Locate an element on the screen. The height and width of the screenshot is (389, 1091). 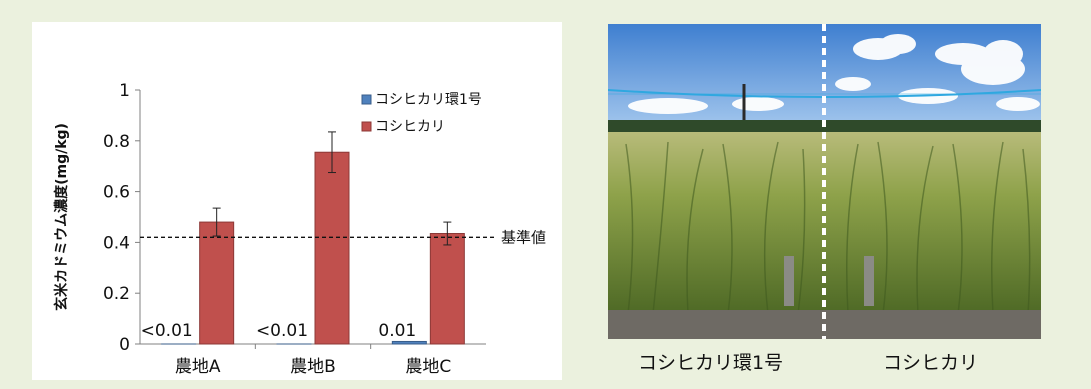
stake-right is located at coordinates (869, 281).